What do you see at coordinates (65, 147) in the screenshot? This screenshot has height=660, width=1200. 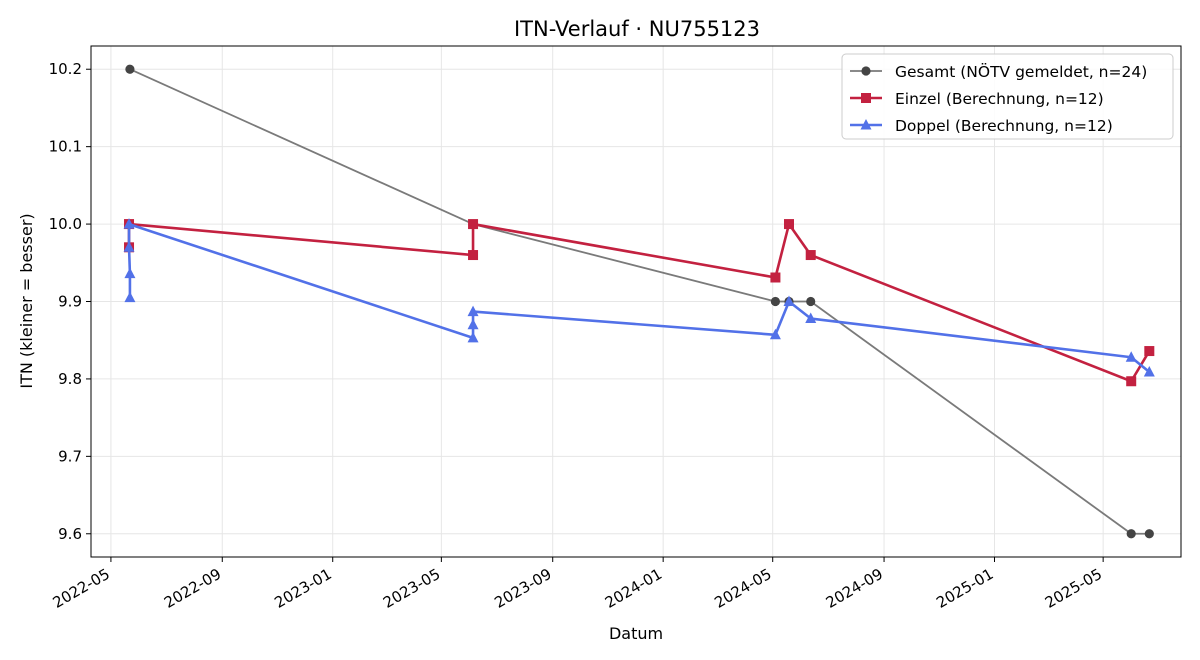 I see `y-tick-label: 10.1` at bounding box center [65, 147].